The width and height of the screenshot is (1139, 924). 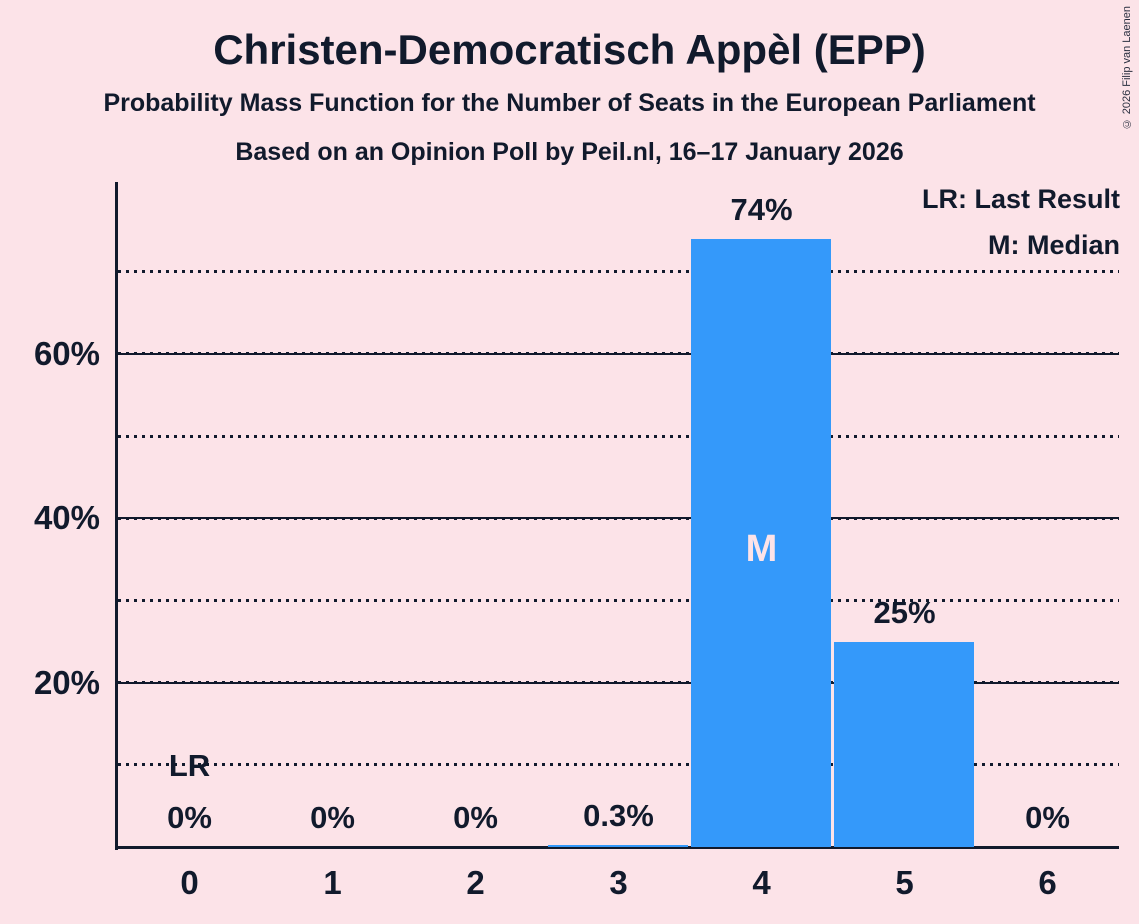 I want to click on x-axis-line, so click(x=617, y=847).